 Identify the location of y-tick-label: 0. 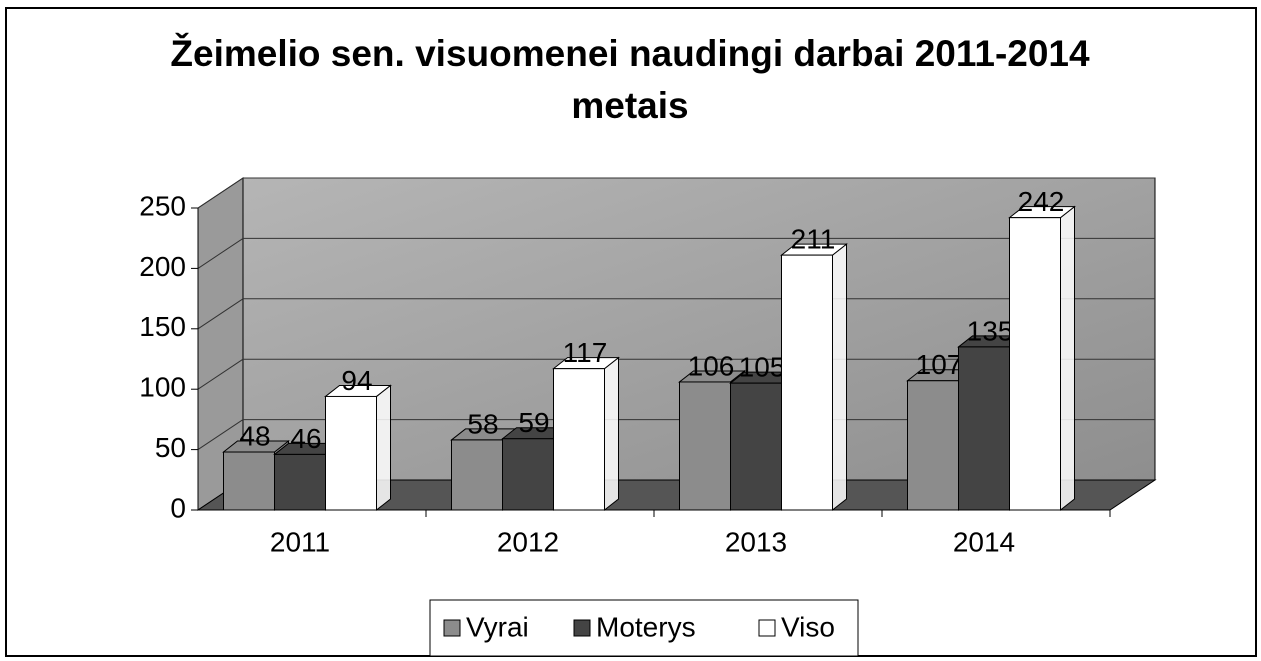
(178, 507).